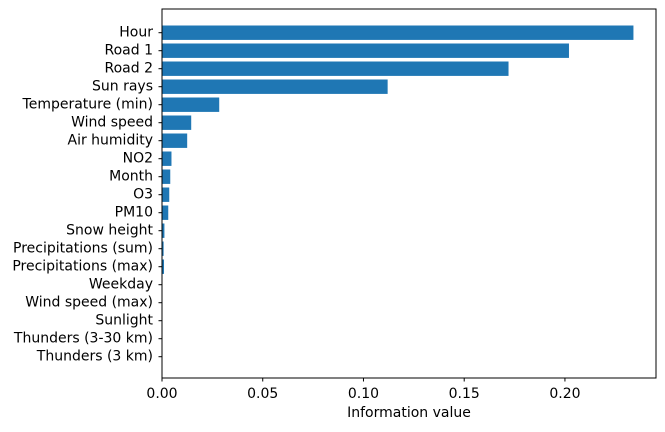 The height and width of the screenshot is (432, 665). Describe the element at coordinates (83, 339) in the screenshot. I see `y-tick-label: Thunders (3-30 km)` at that location.